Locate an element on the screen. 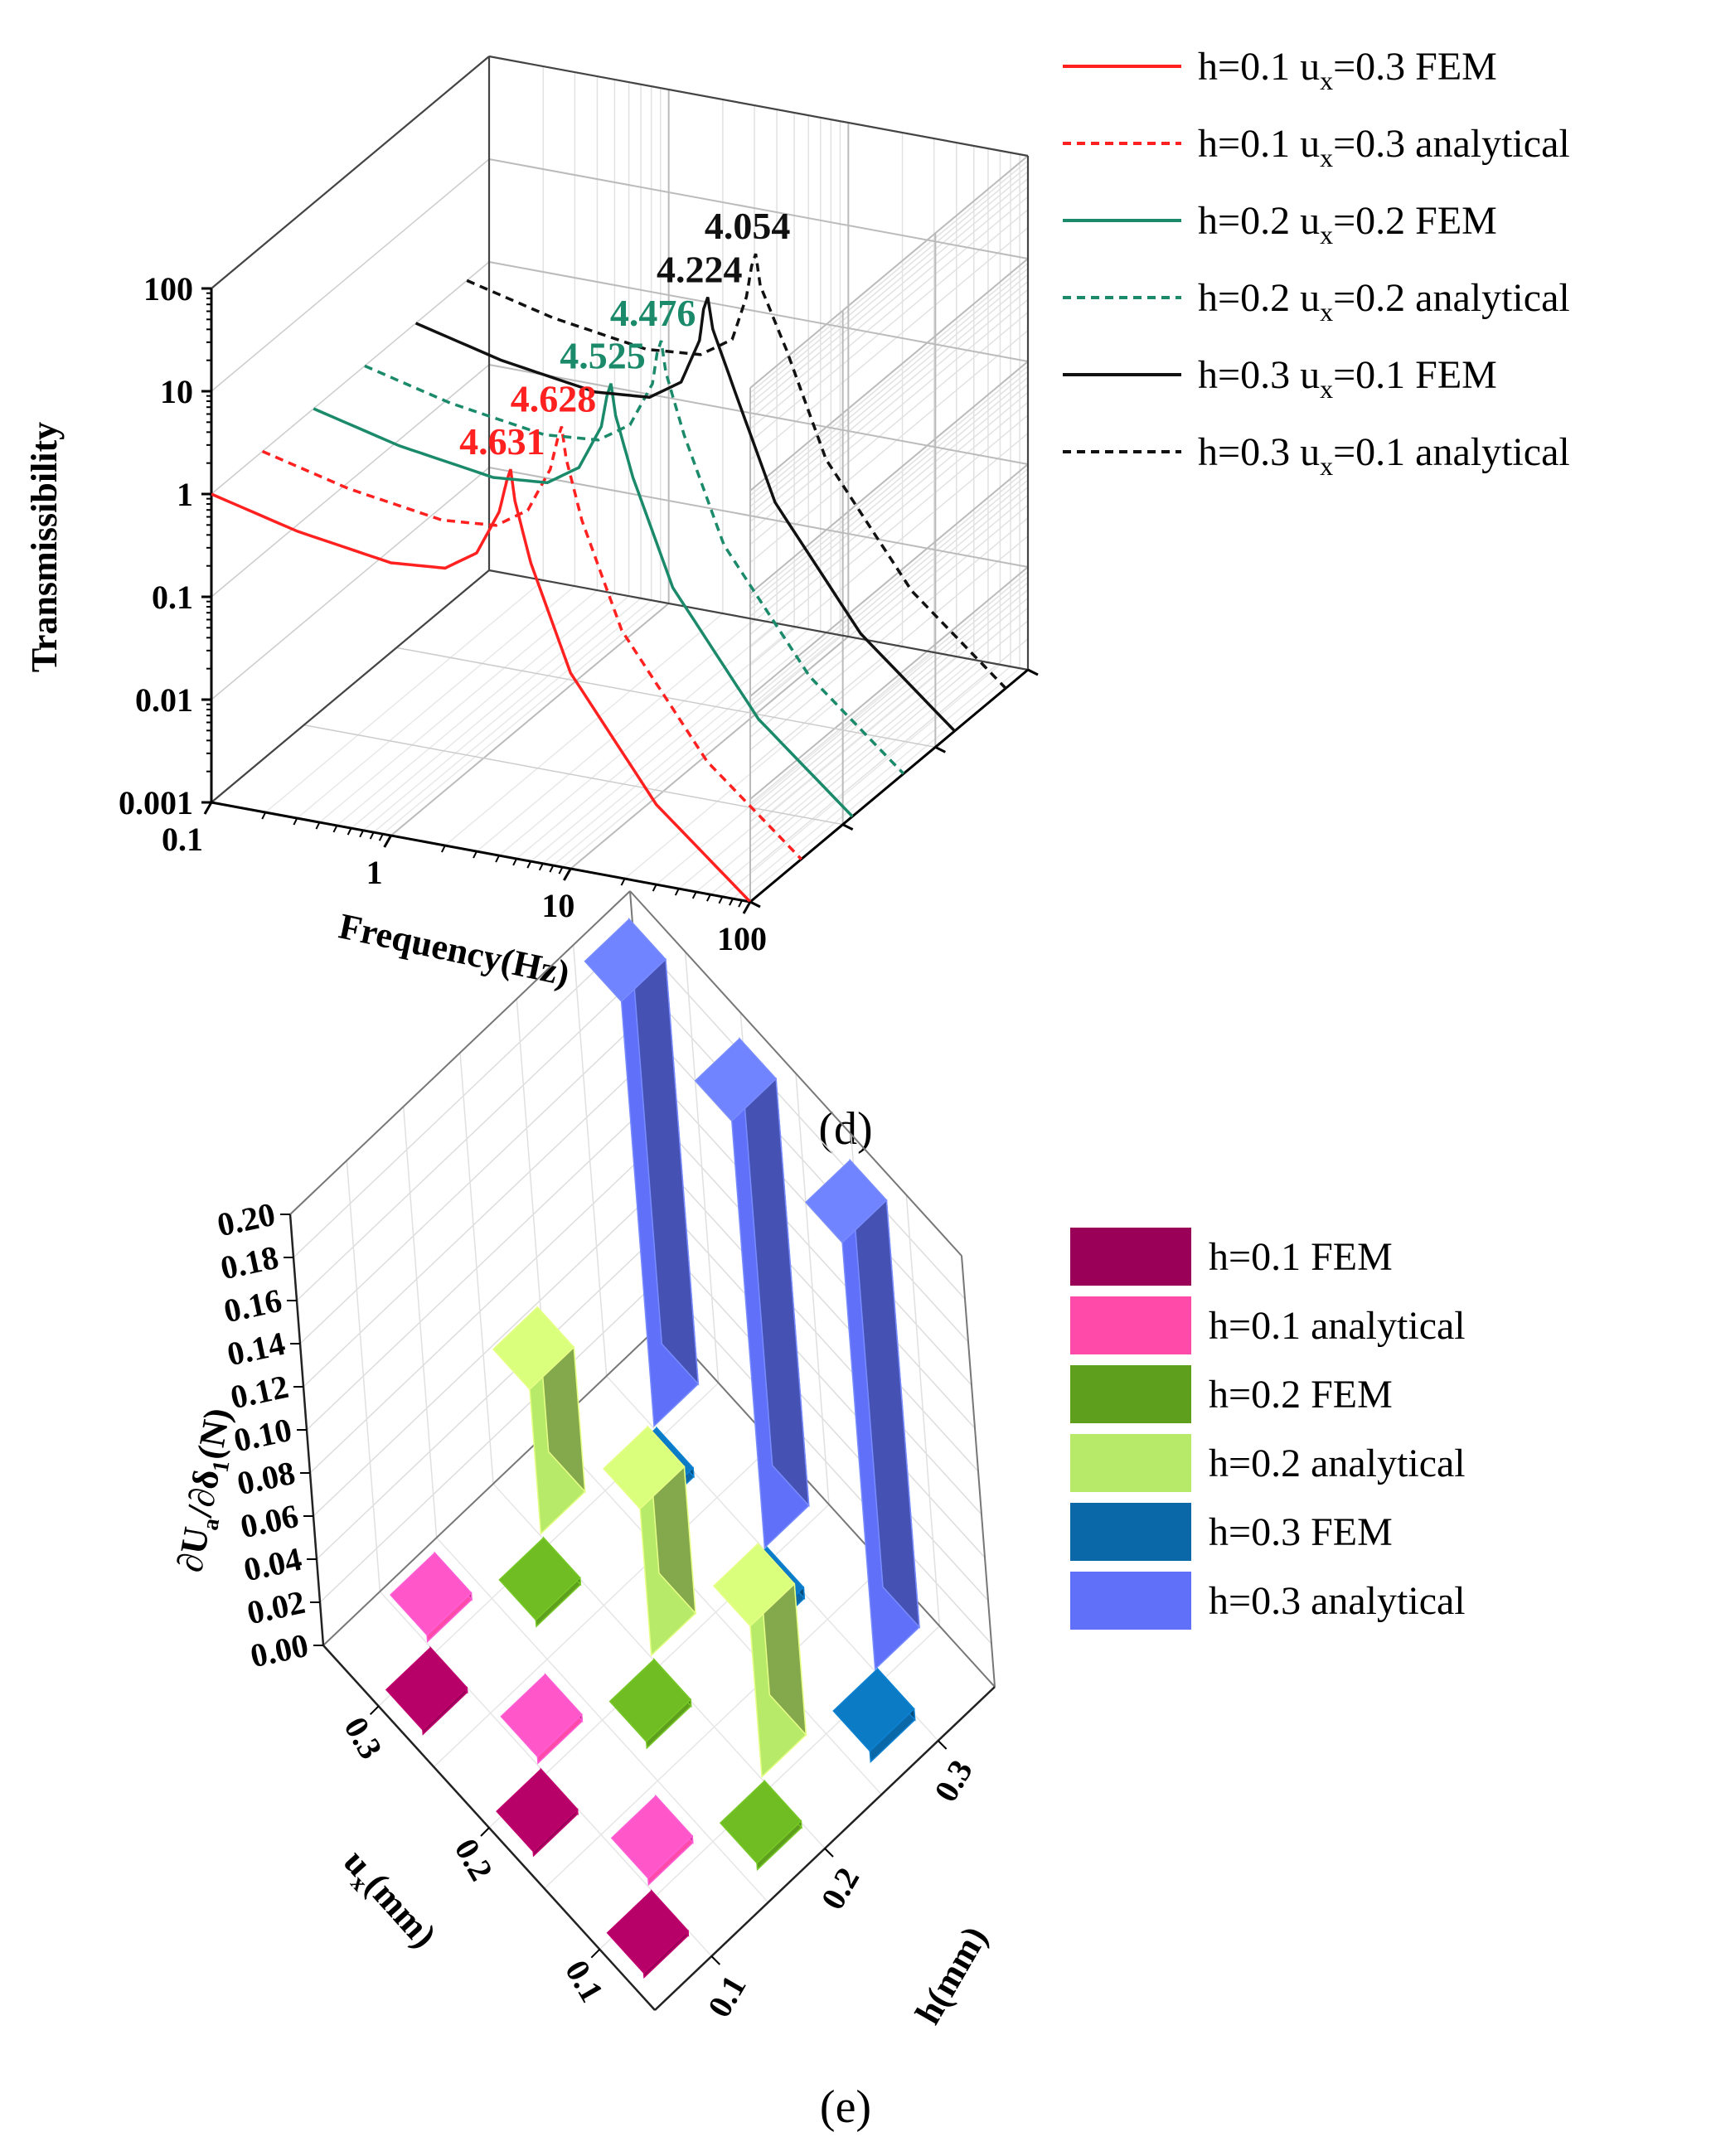  x-axis is located at coordinates (481, 852).